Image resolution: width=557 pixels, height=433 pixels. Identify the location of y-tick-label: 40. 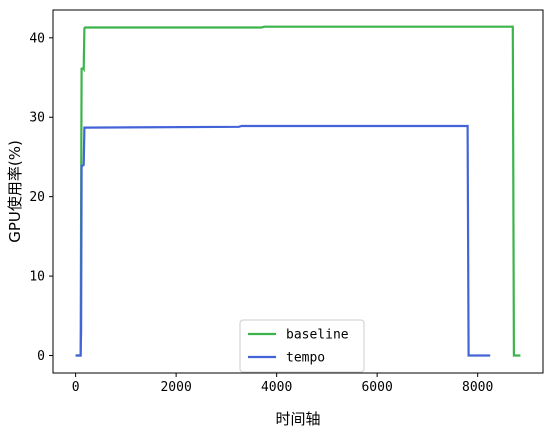
(37, 38).